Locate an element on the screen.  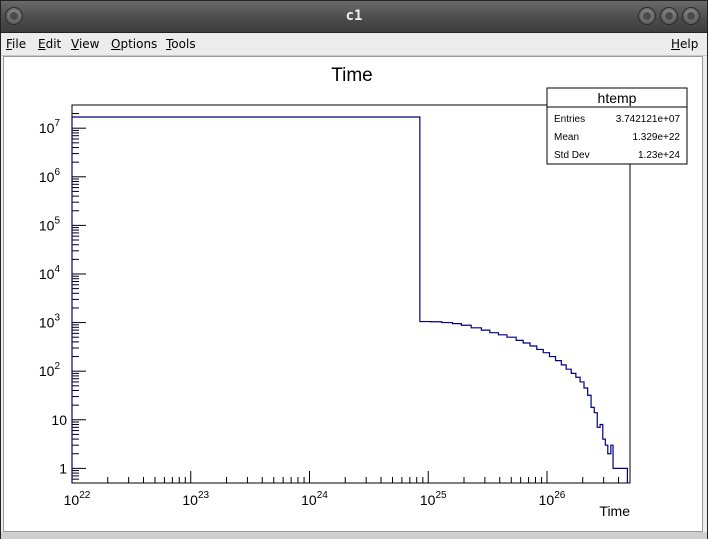
x-axis-tick-labels: 1022 1023 1024 1025 1026 is located at coordinates (315, 499).